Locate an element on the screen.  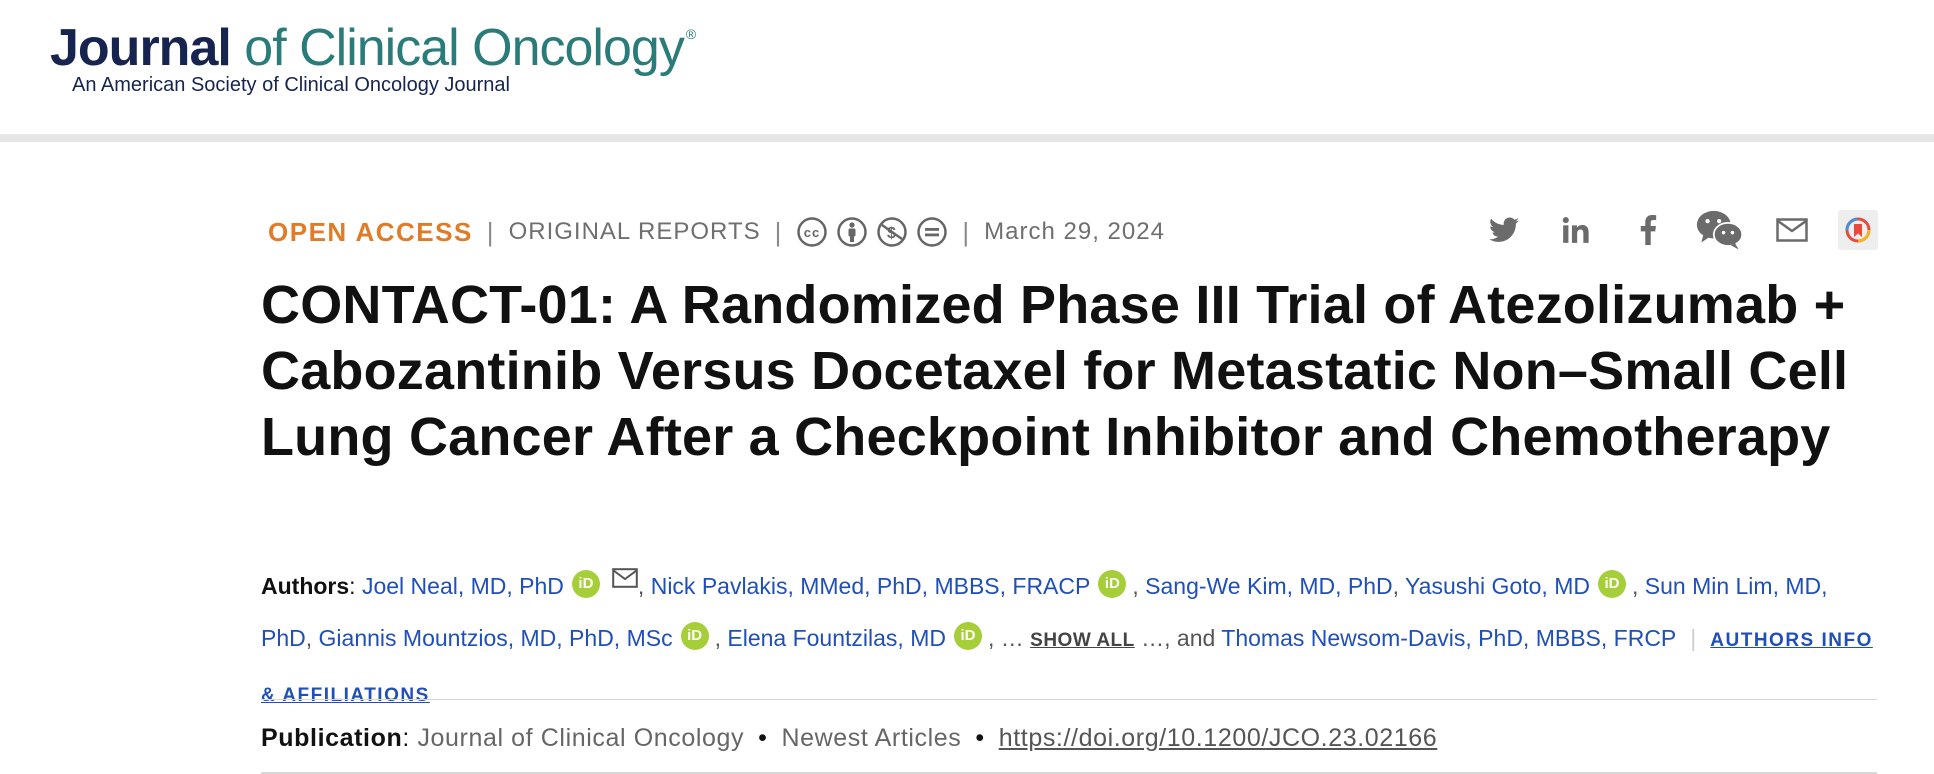
author-link: Yasushi Goto, MD is located at coordinates (1497, 586).